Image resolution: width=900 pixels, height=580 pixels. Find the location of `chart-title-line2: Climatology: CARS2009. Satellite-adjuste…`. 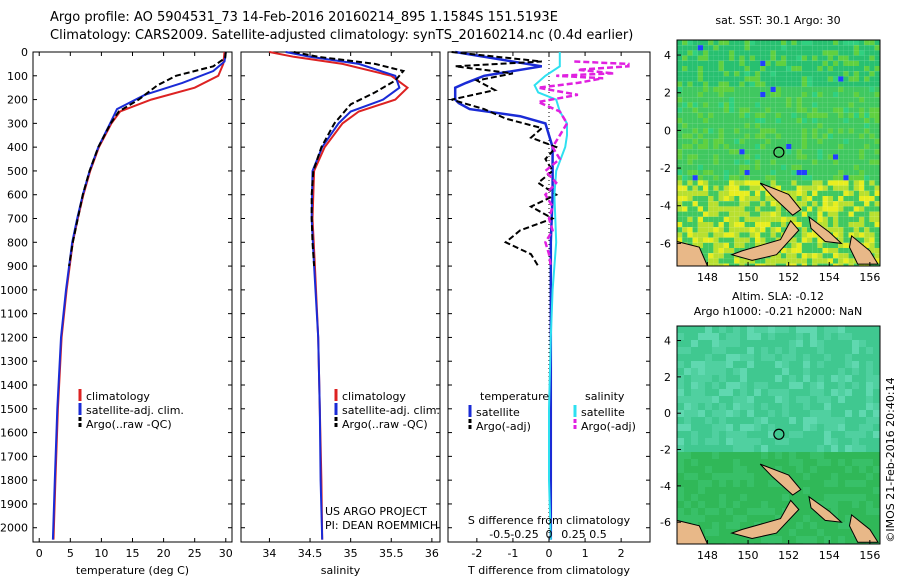

chart-title-line2: Climatology: CARS2009. Satellite-adjuste… is located at coordinates (342, 35).